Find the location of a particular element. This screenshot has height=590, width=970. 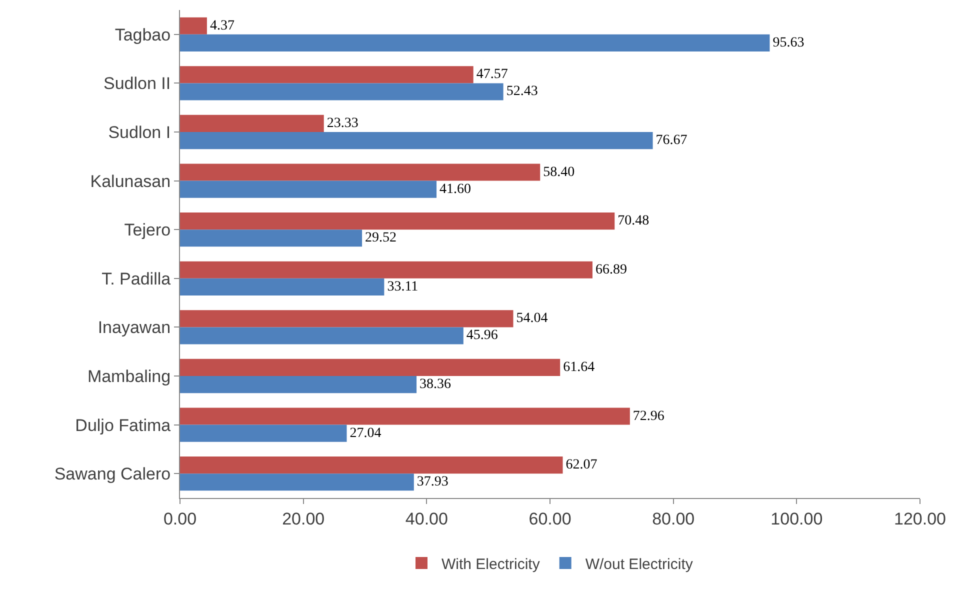

x-tick-label: 80.00 is located at coordinates (673, 518).